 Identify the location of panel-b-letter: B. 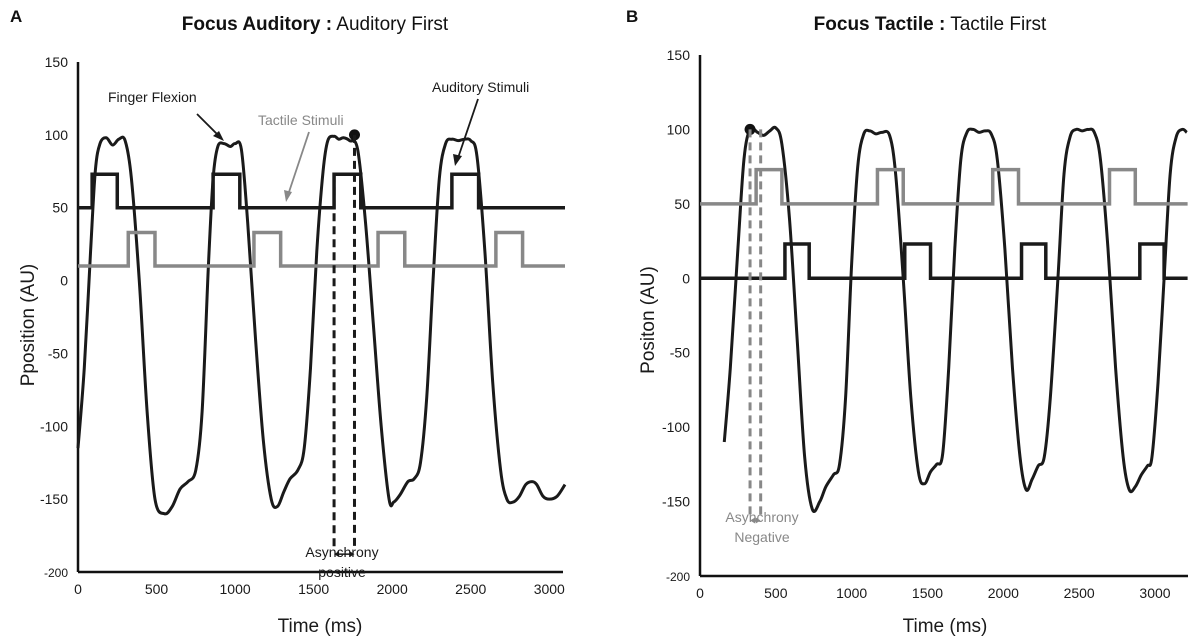
(632, 16).